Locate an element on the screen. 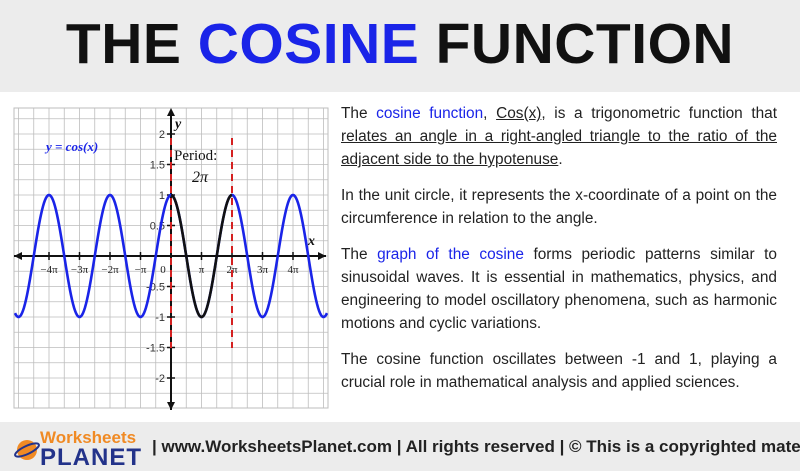 This screenshot has height=472, width=800. y-tick-label: 2 is located at coordinates (162, 135).